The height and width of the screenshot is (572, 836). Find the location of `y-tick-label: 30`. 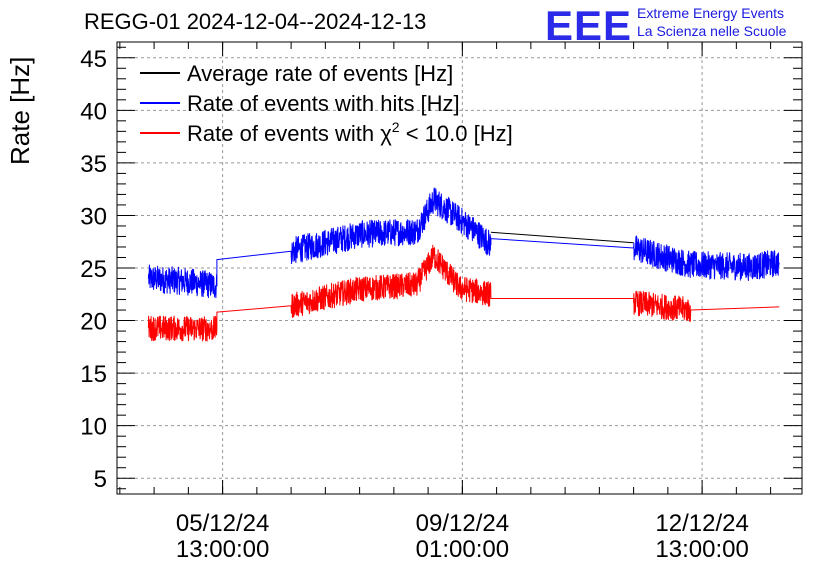

y-tick-label: 30 is located at coordinates (93, 216).